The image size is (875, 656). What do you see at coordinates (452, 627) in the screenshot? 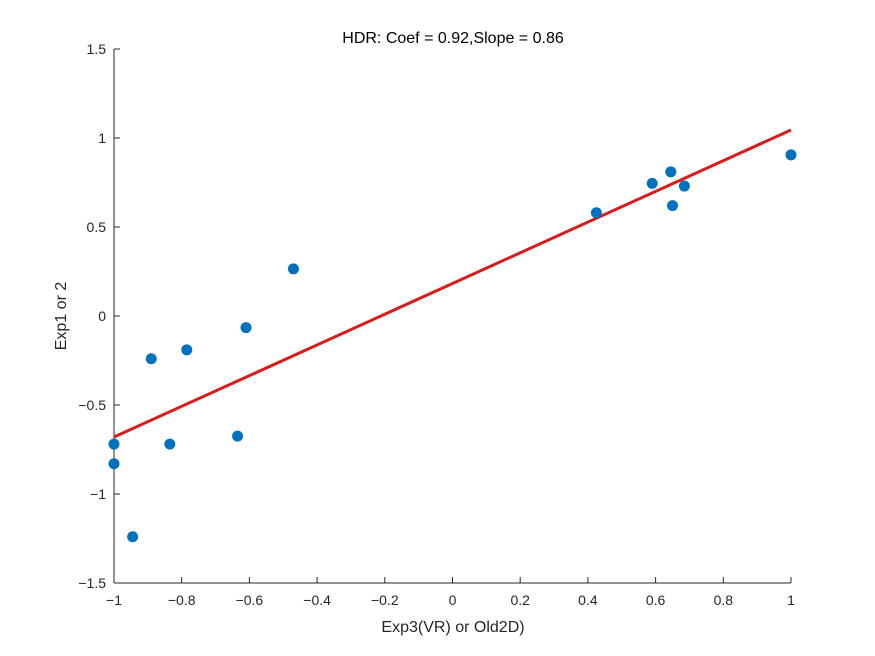
I see `x-axis-label: Exp3(VR) or Old2D)` at bounding box center [452, 627].